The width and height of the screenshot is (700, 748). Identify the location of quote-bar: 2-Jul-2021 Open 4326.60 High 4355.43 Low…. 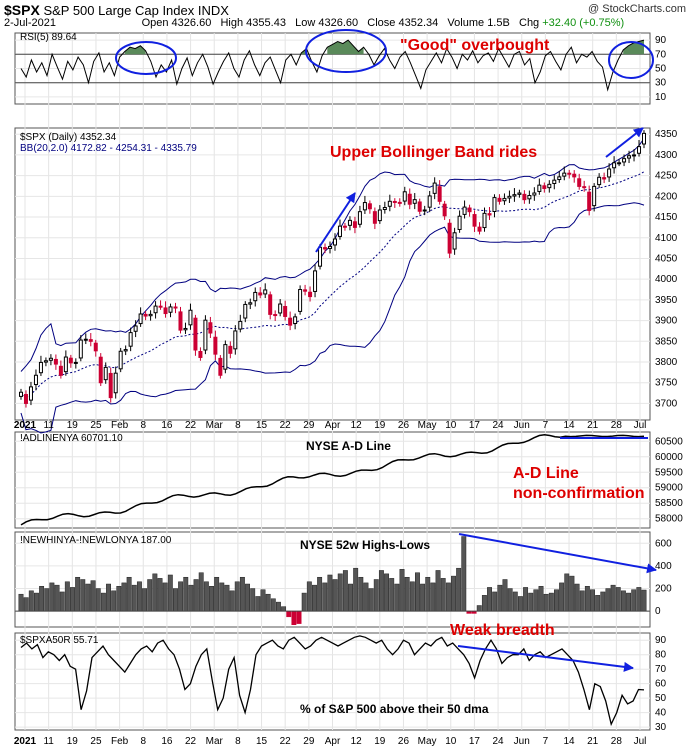
(314, 23).